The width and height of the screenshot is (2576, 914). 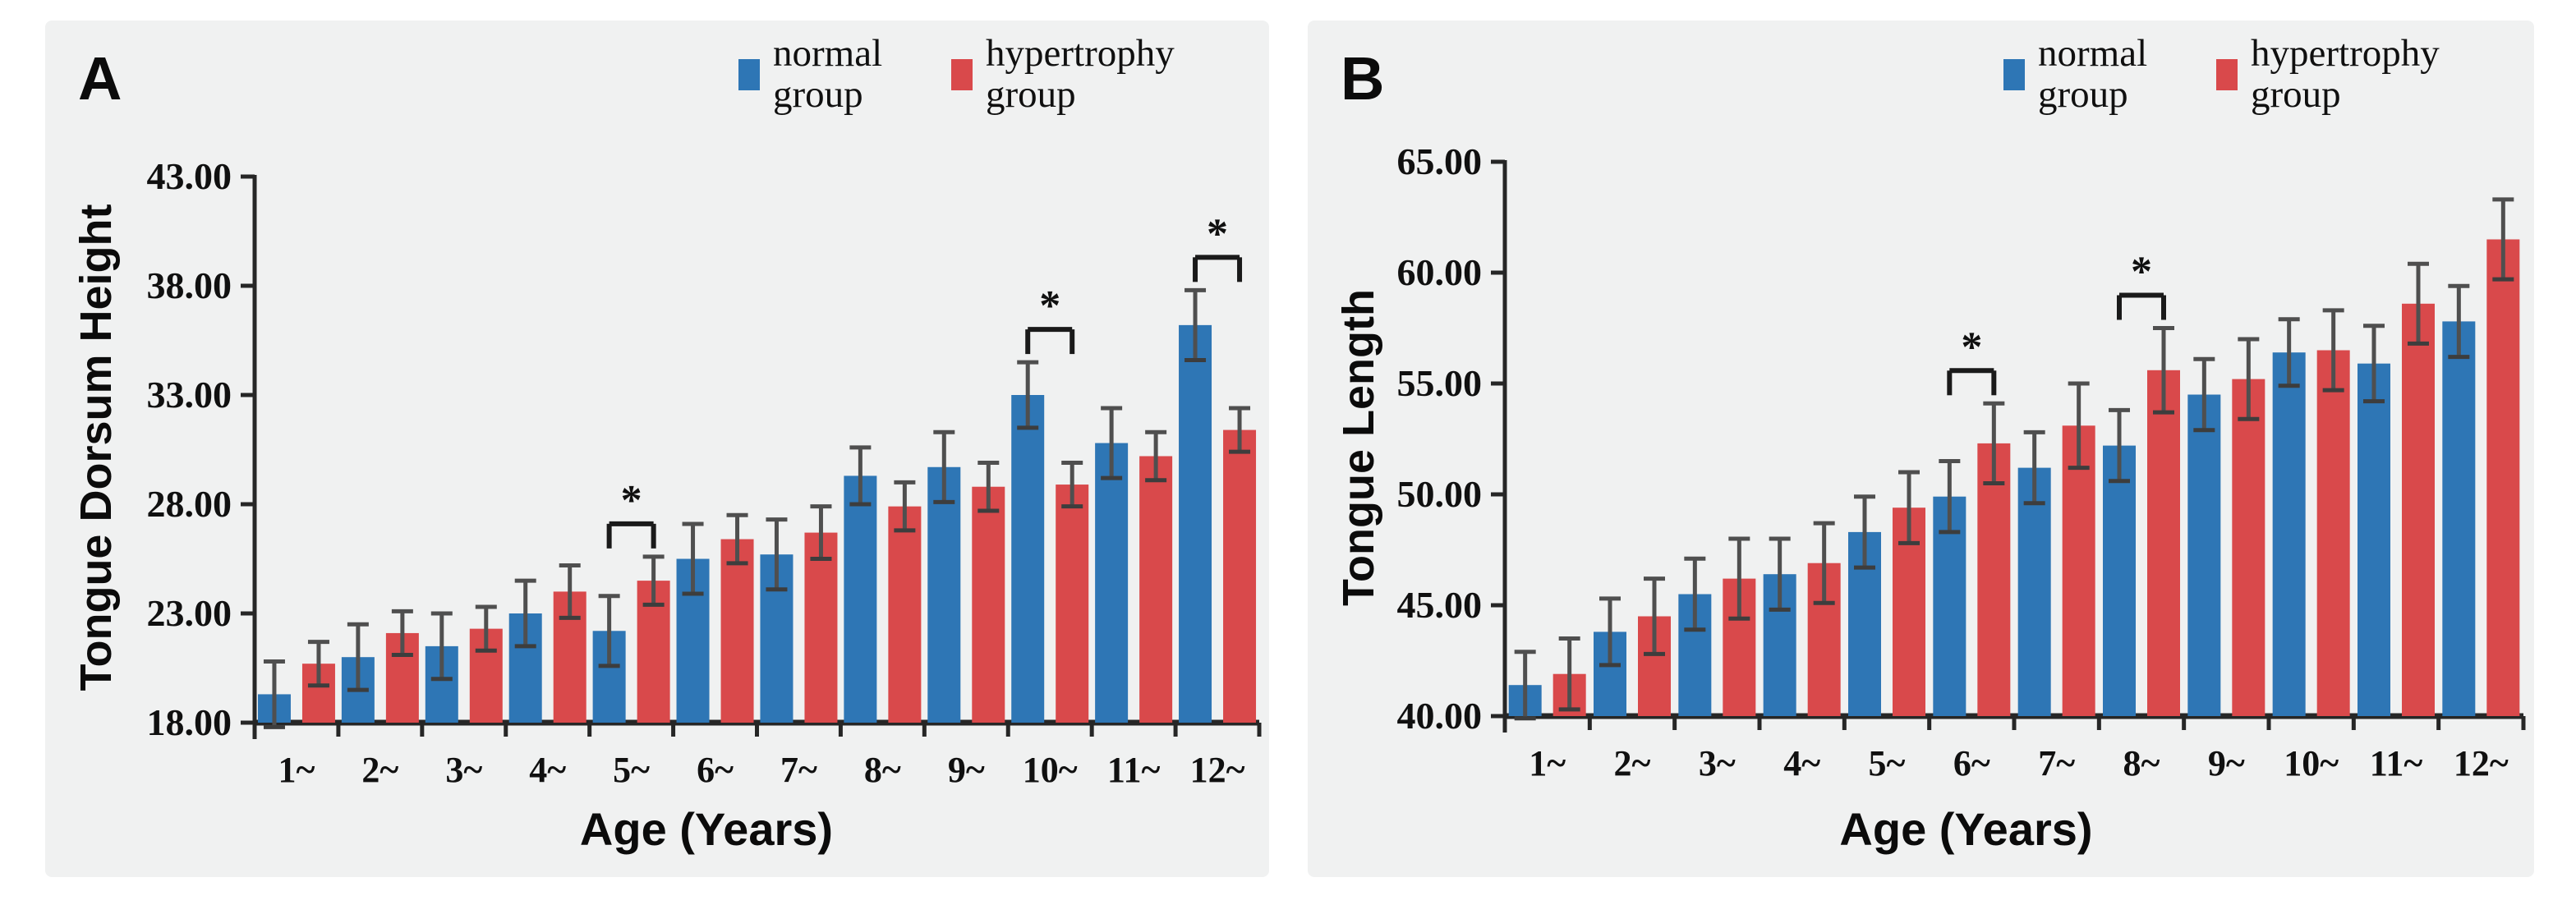 I want to click on y-tick-label: 18.00, so click(x=189, y=722).